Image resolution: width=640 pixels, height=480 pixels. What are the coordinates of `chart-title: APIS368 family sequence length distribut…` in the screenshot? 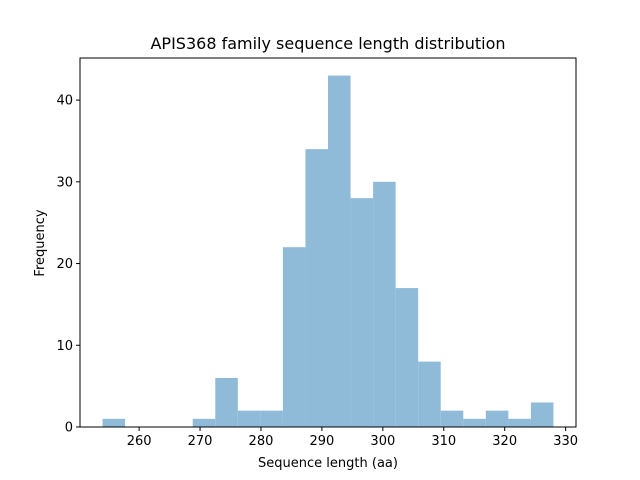 It's located at (327, 43).